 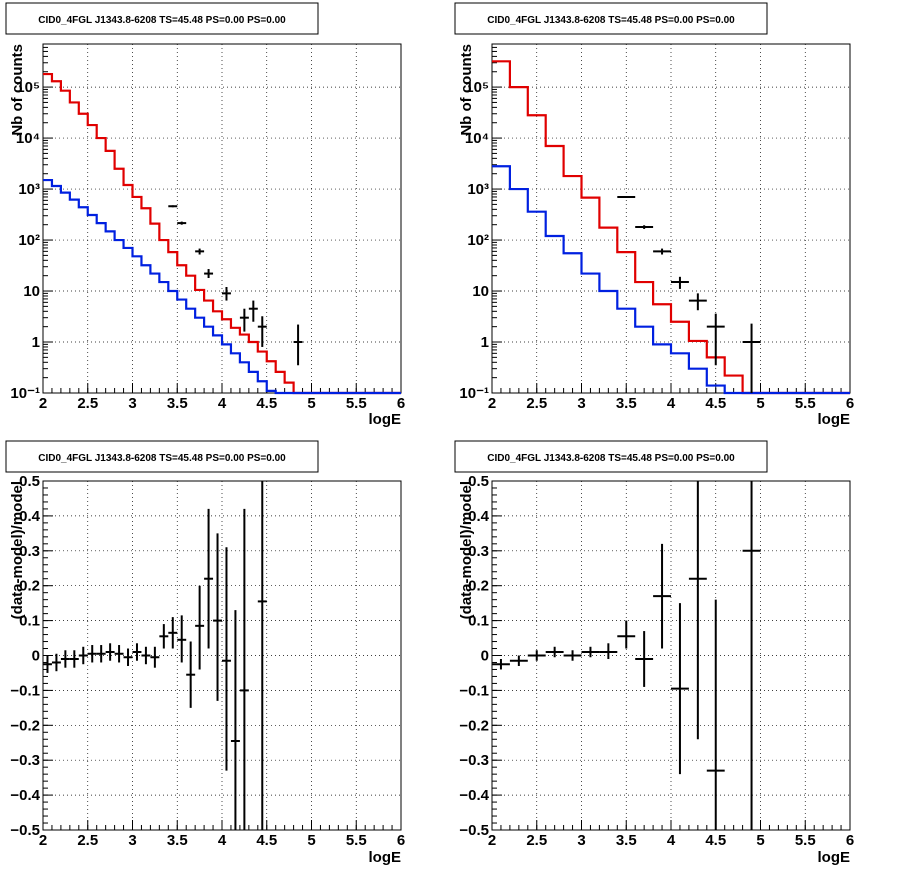 I want to click on y-tick-label: 10⁵, so click(x=28, y=87).